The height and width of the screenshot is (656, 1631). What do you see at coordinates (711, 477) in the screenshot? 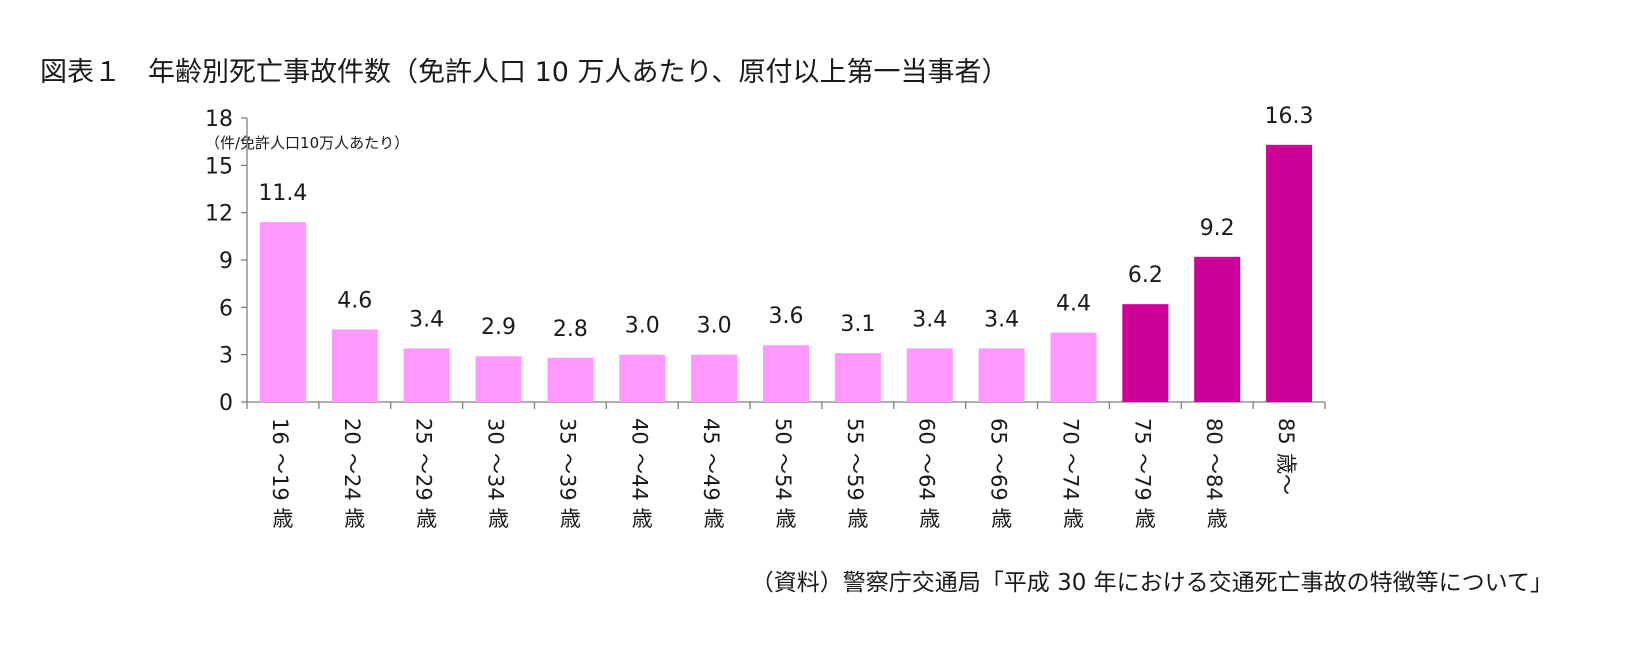
I see `category-label-range: ～49` at bounding box center [711, 477].